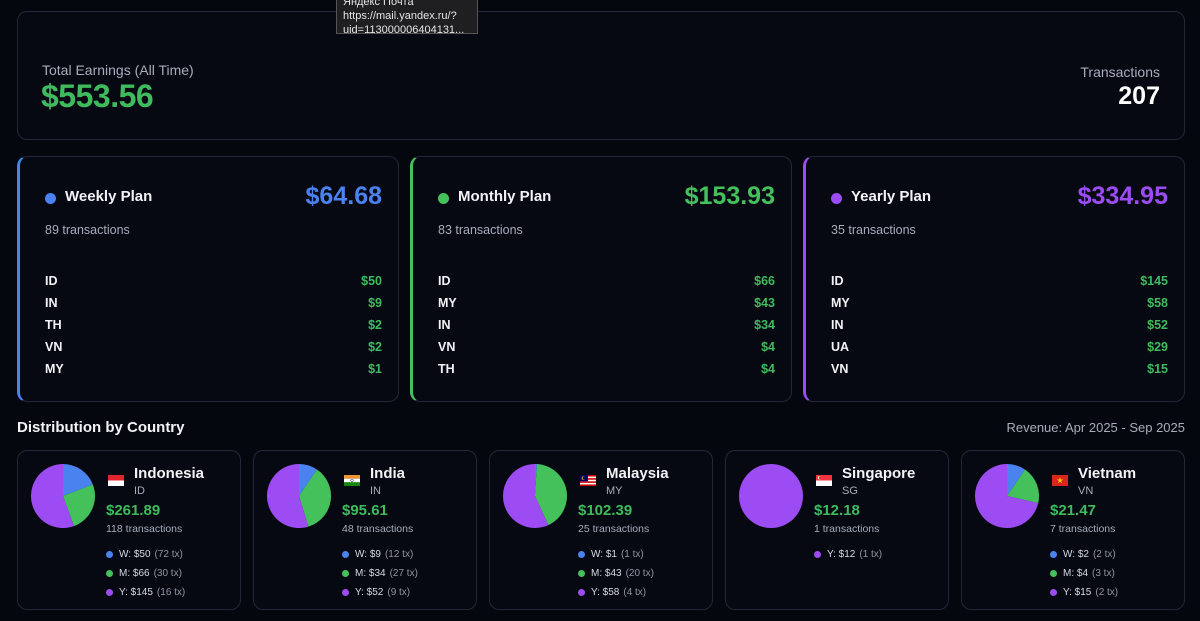 The width and height of the screenshot is (1200, 621). Describe the element at coordinates (213, 285) in the screenshot. I see `plan-country-row: ID $50` at that location.